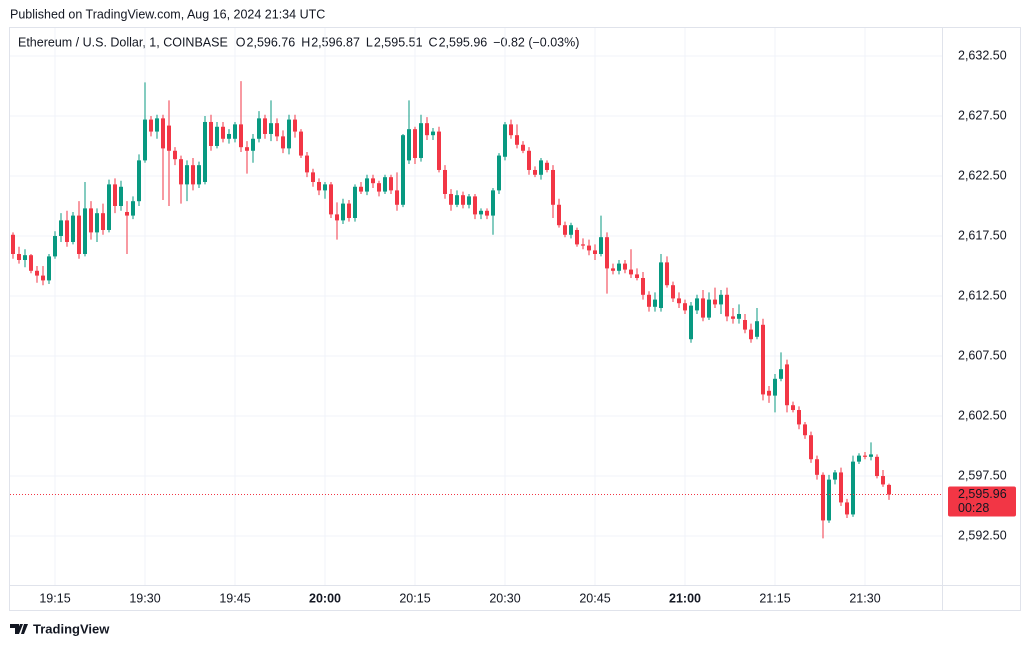  What do you see at coordinates (982, 501) in the screenshot?
I see `last-price-tag` at bounding box center [982, 501].